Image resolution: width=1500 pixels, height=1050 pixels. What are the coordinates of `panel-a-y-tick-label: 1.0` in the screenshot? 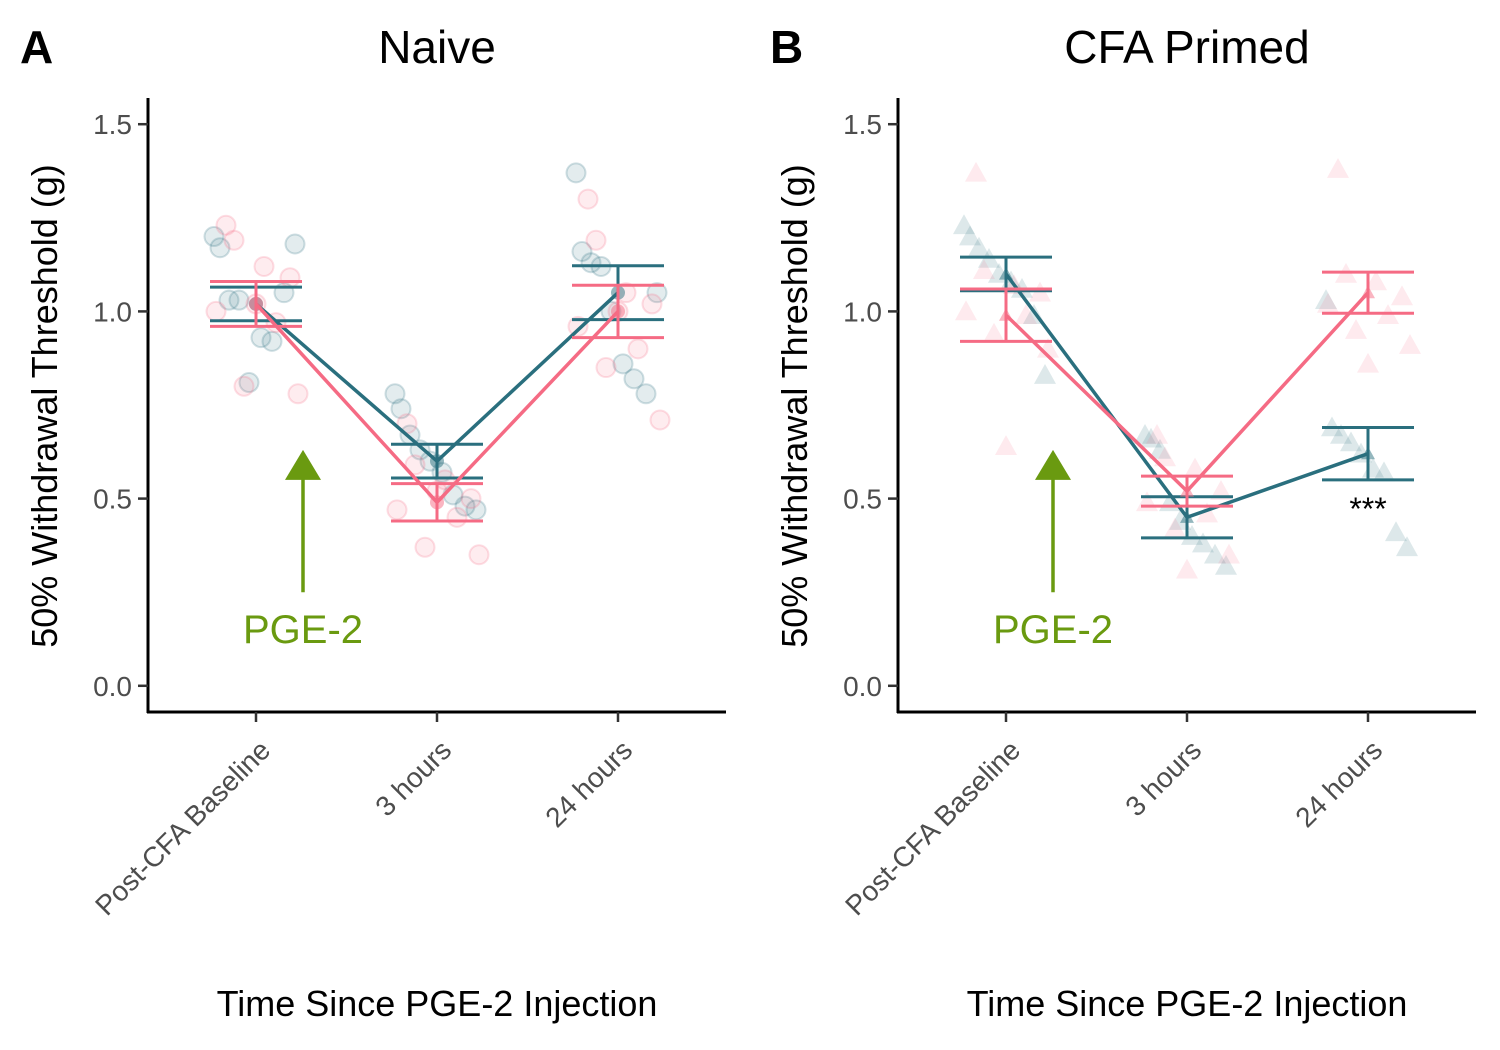 It's located at (112, 311).